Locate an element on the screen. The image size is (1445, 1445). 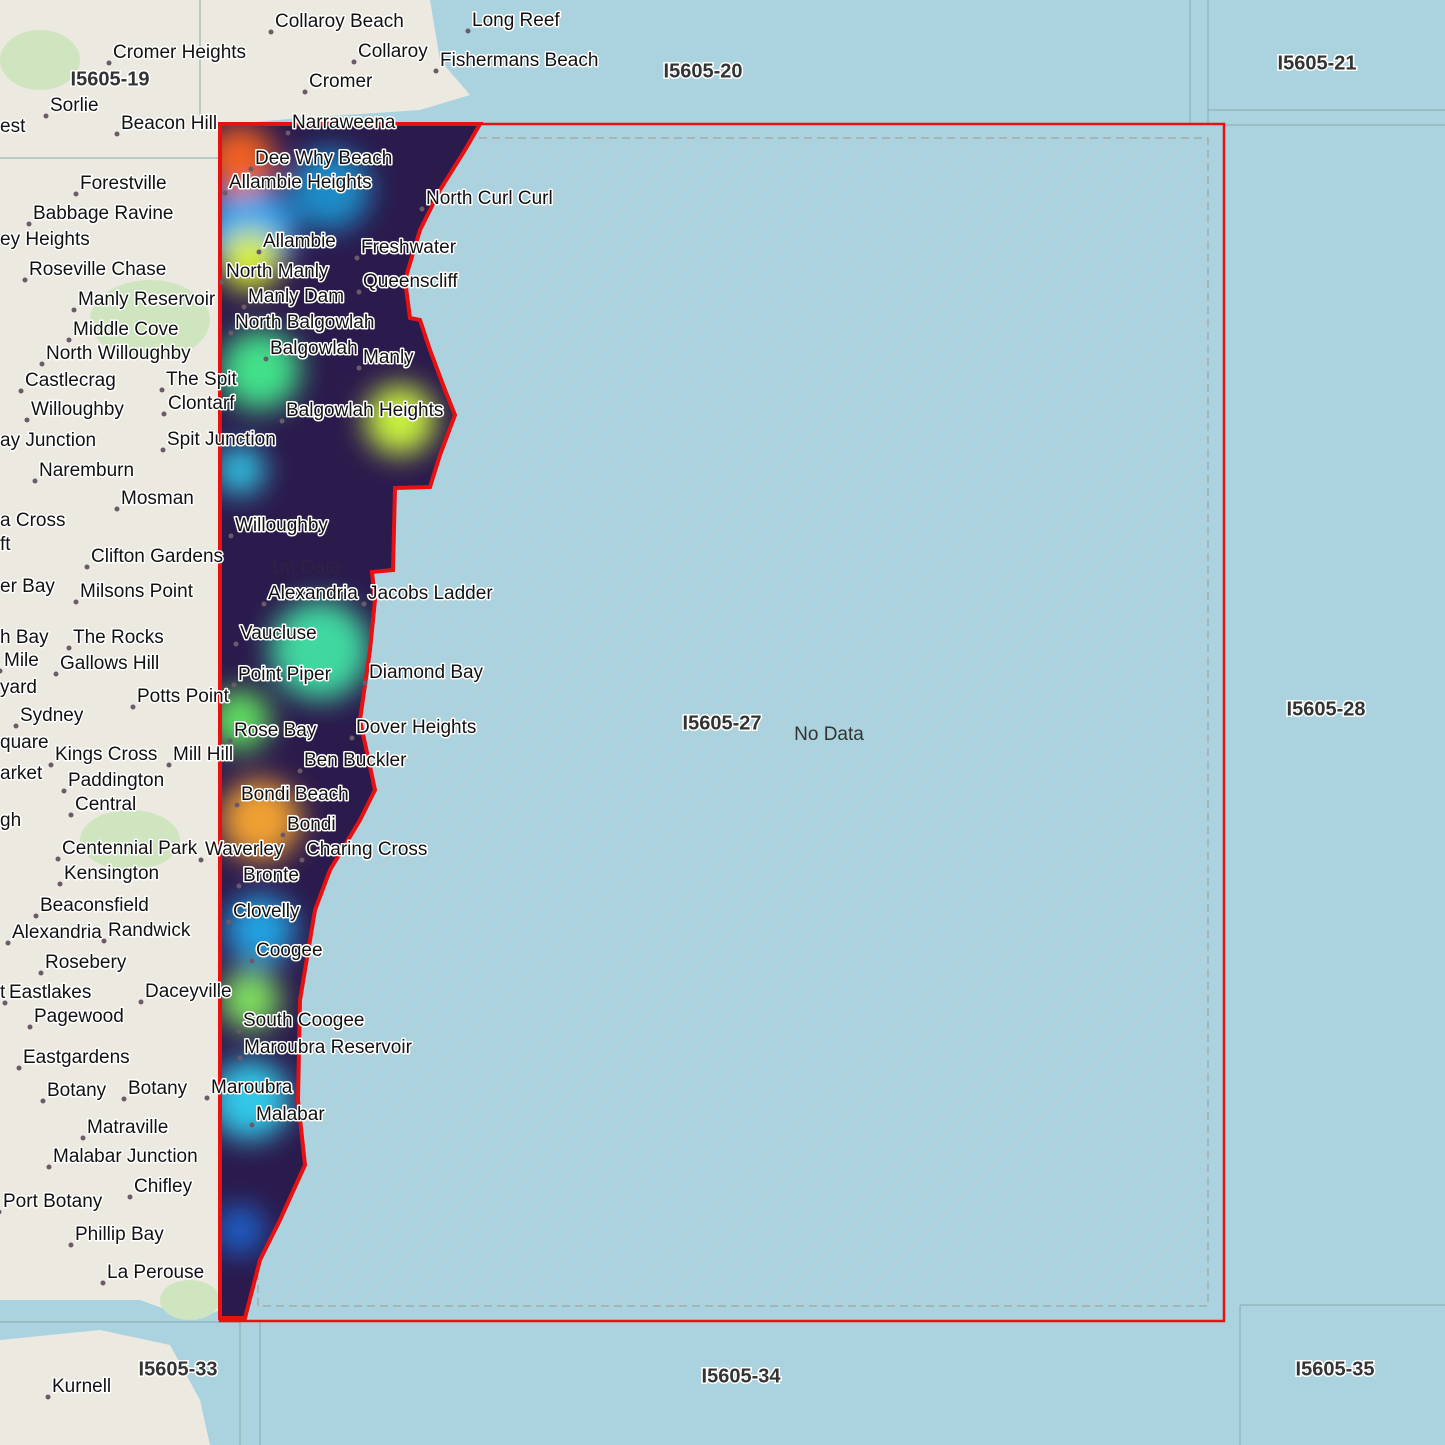
place-label: h Bay is located at coordinates (24, 637).